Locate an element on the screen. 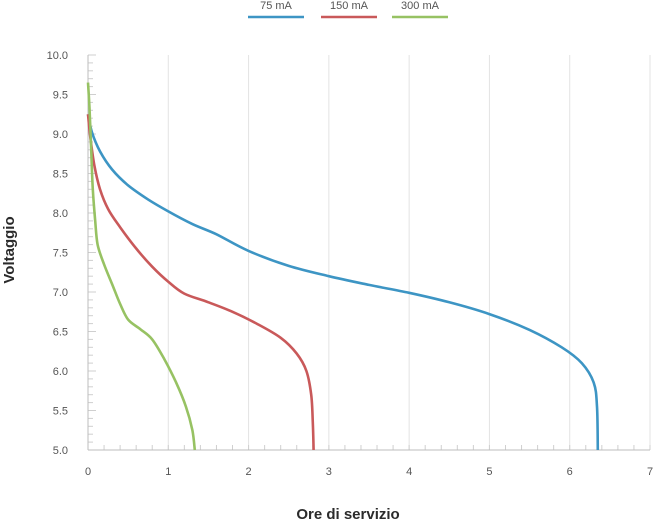  y-tick-label: 5.0 is located at coordinates (60, 451).